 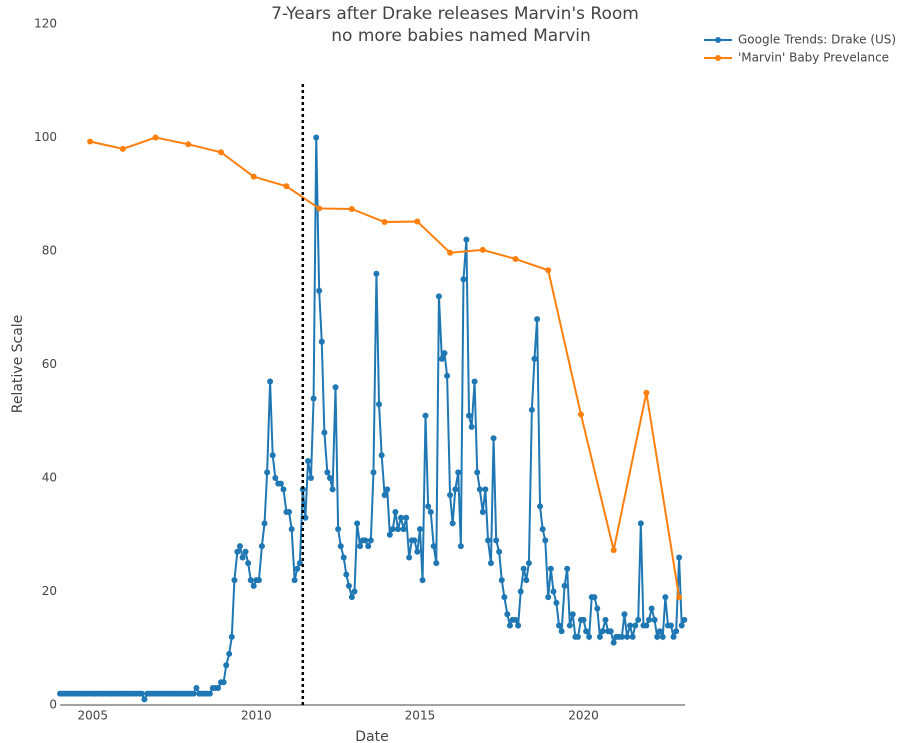 What do you see at coordinates (256, 716) in the screenshot?
I see `x-tick-label: 2010` at bounding box center [256, 716].